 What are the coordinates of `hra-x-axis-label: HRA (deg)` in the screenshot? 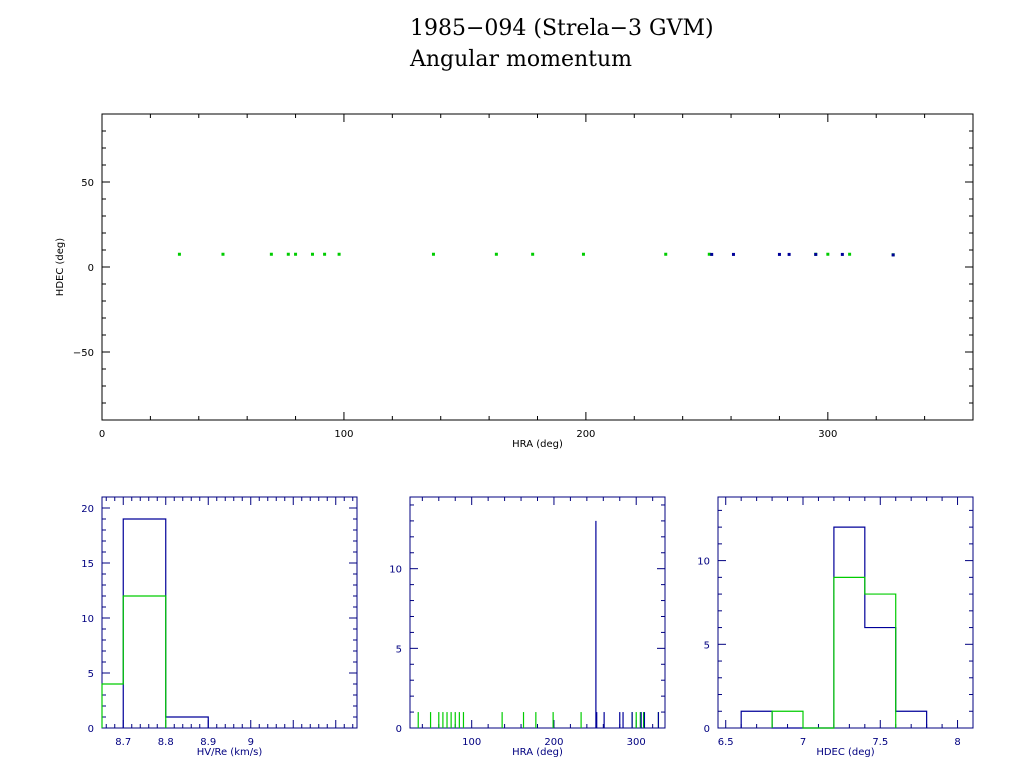 It's located at (537, 752).